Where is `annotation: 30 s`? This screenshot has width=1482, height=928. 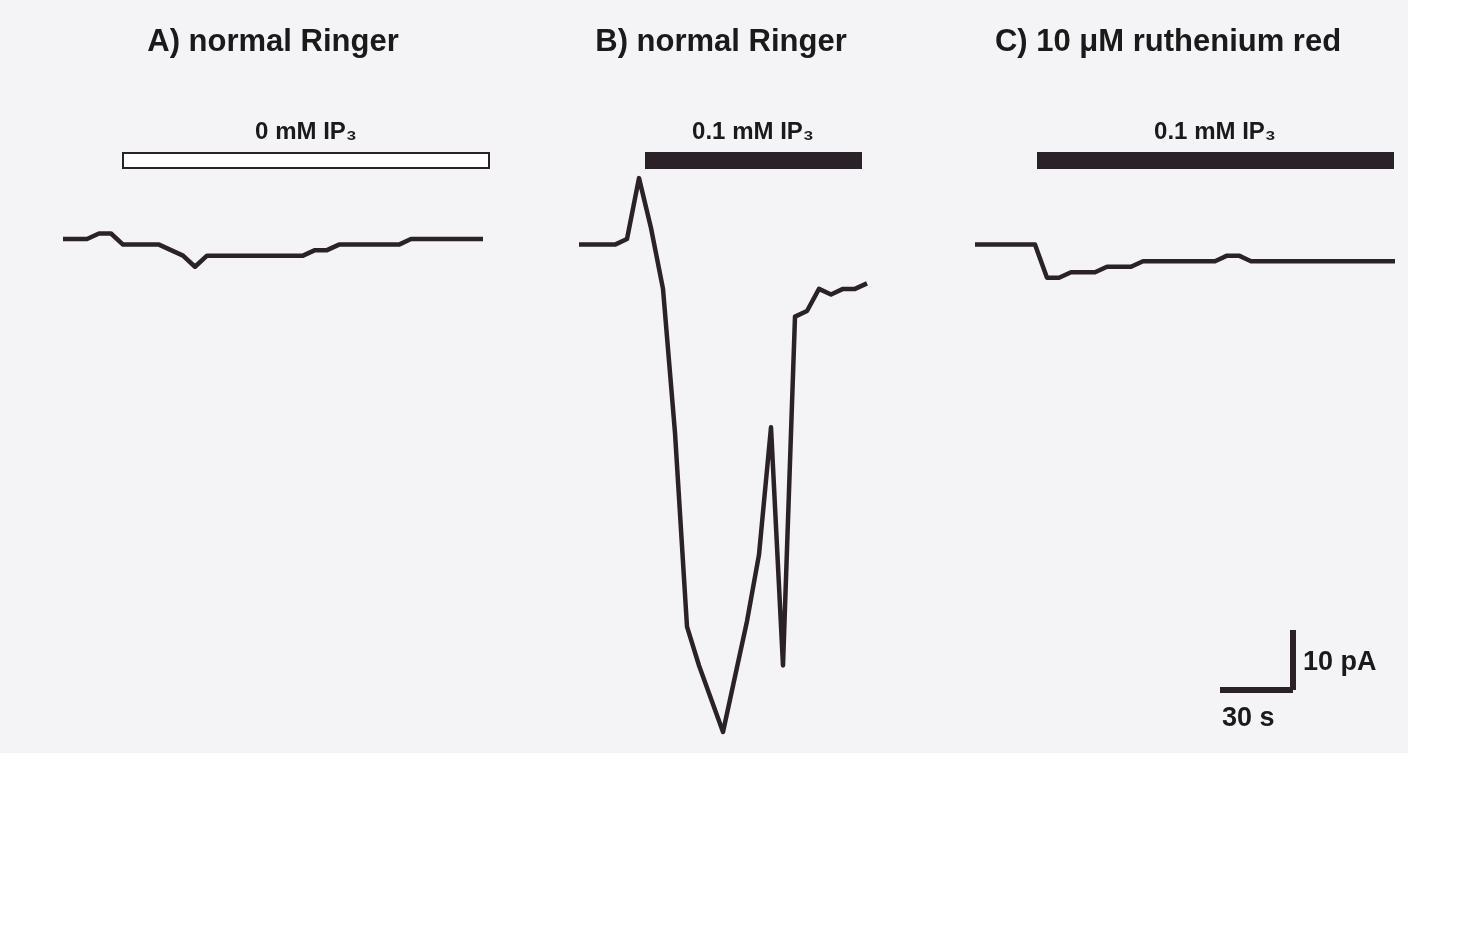 annotation: 30 s is located at coordinates (1248, 717).